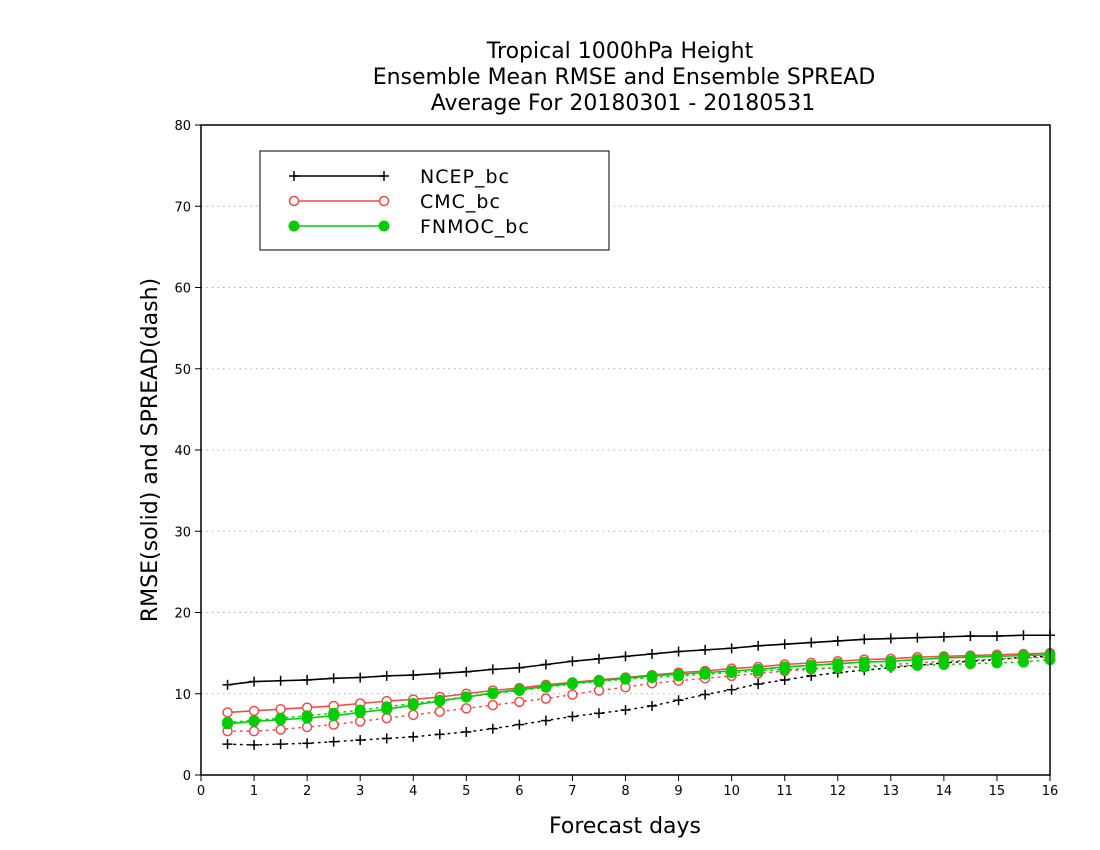 Image resolution: width=1100 pixels, height=850 pixels. Describe the element at coordinates (625, 826) in the screenshot. I see `x-axis-title: Forecast days` at that location.